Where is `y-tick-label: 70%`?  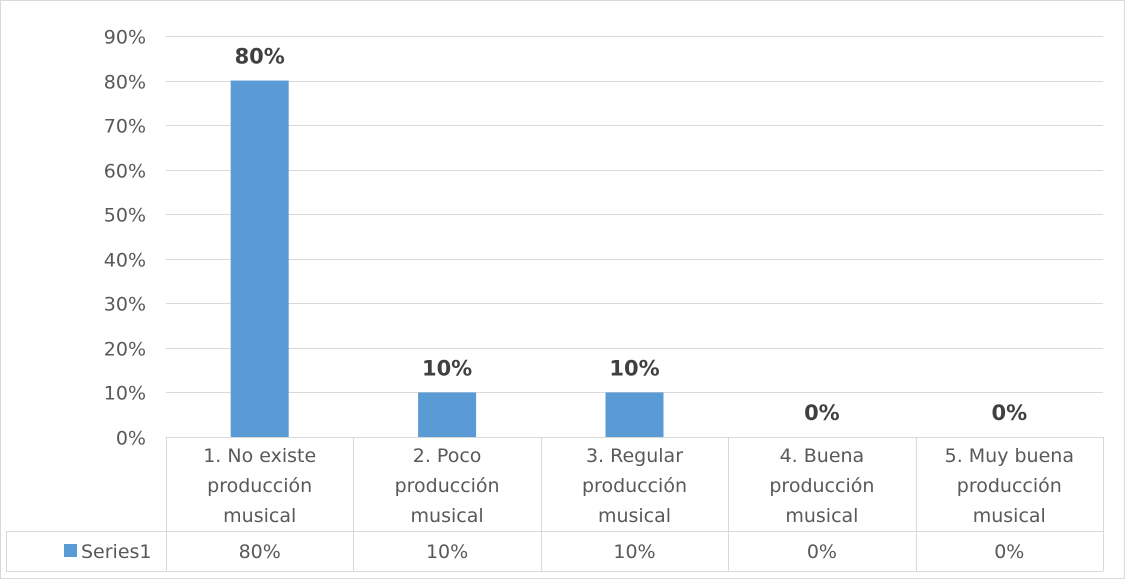 y-tick-label: 70% is located at coordinates (125, 127).